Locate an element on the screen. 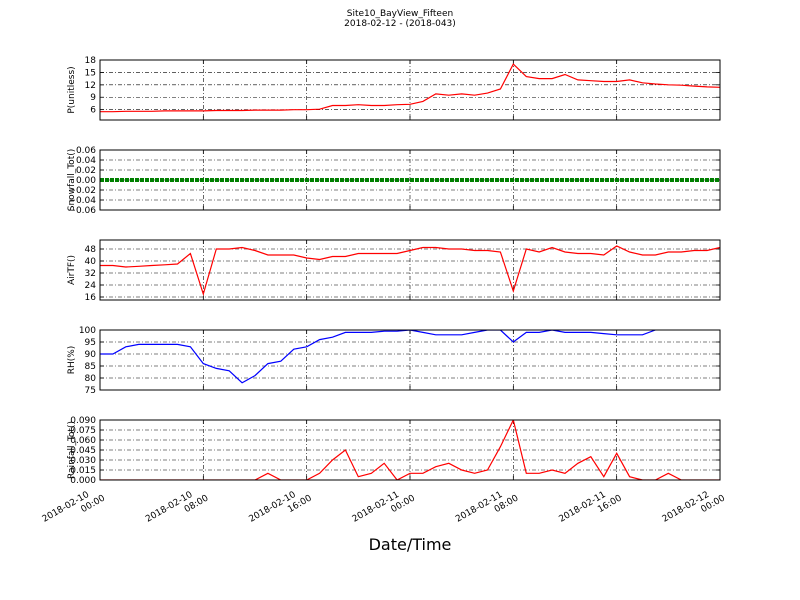 The image size is (800, 600). y-axis-label: P(unitless) is located at coordinates (72, 89).